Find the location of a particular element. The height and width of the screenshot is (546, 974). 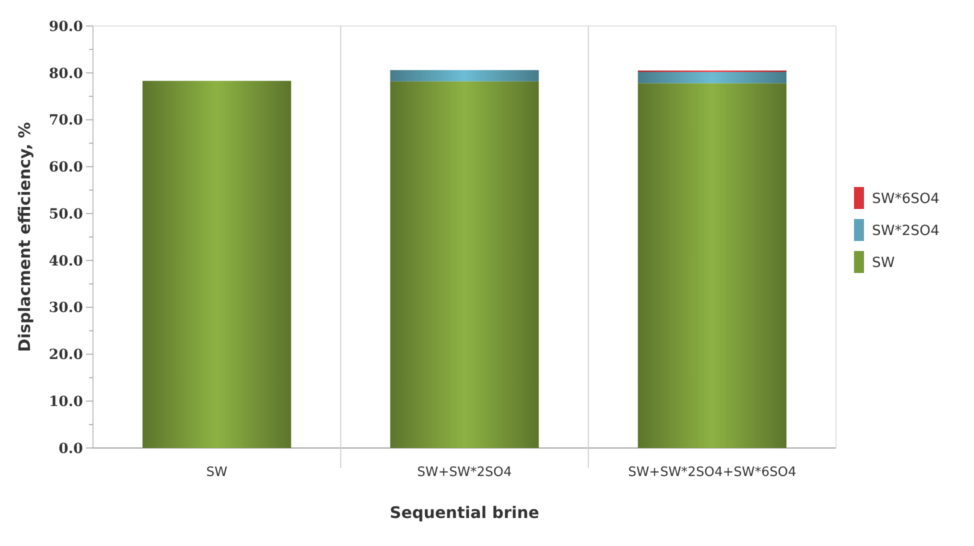

y-axis-title: Displacment efficiency, % is located at coordinates (24, 237).